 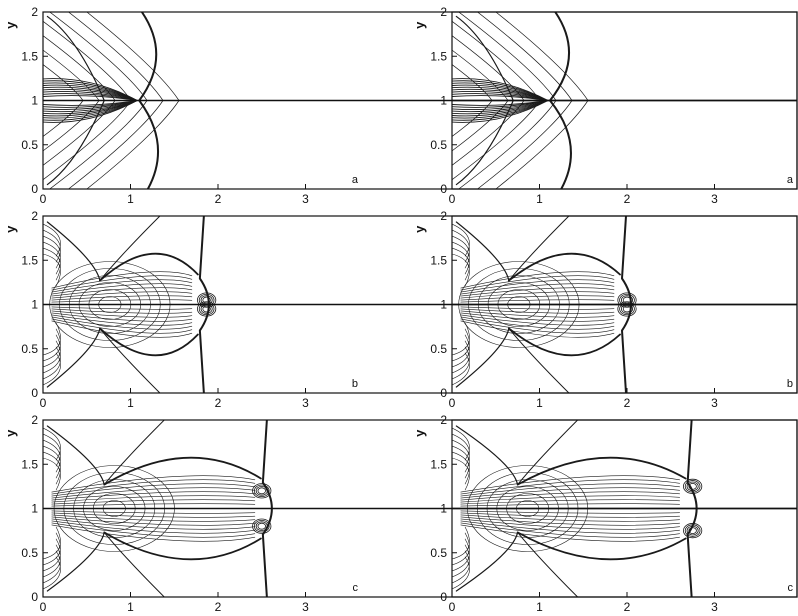 I want to click on bubble-upper-interface, so click(x=601, y=471).